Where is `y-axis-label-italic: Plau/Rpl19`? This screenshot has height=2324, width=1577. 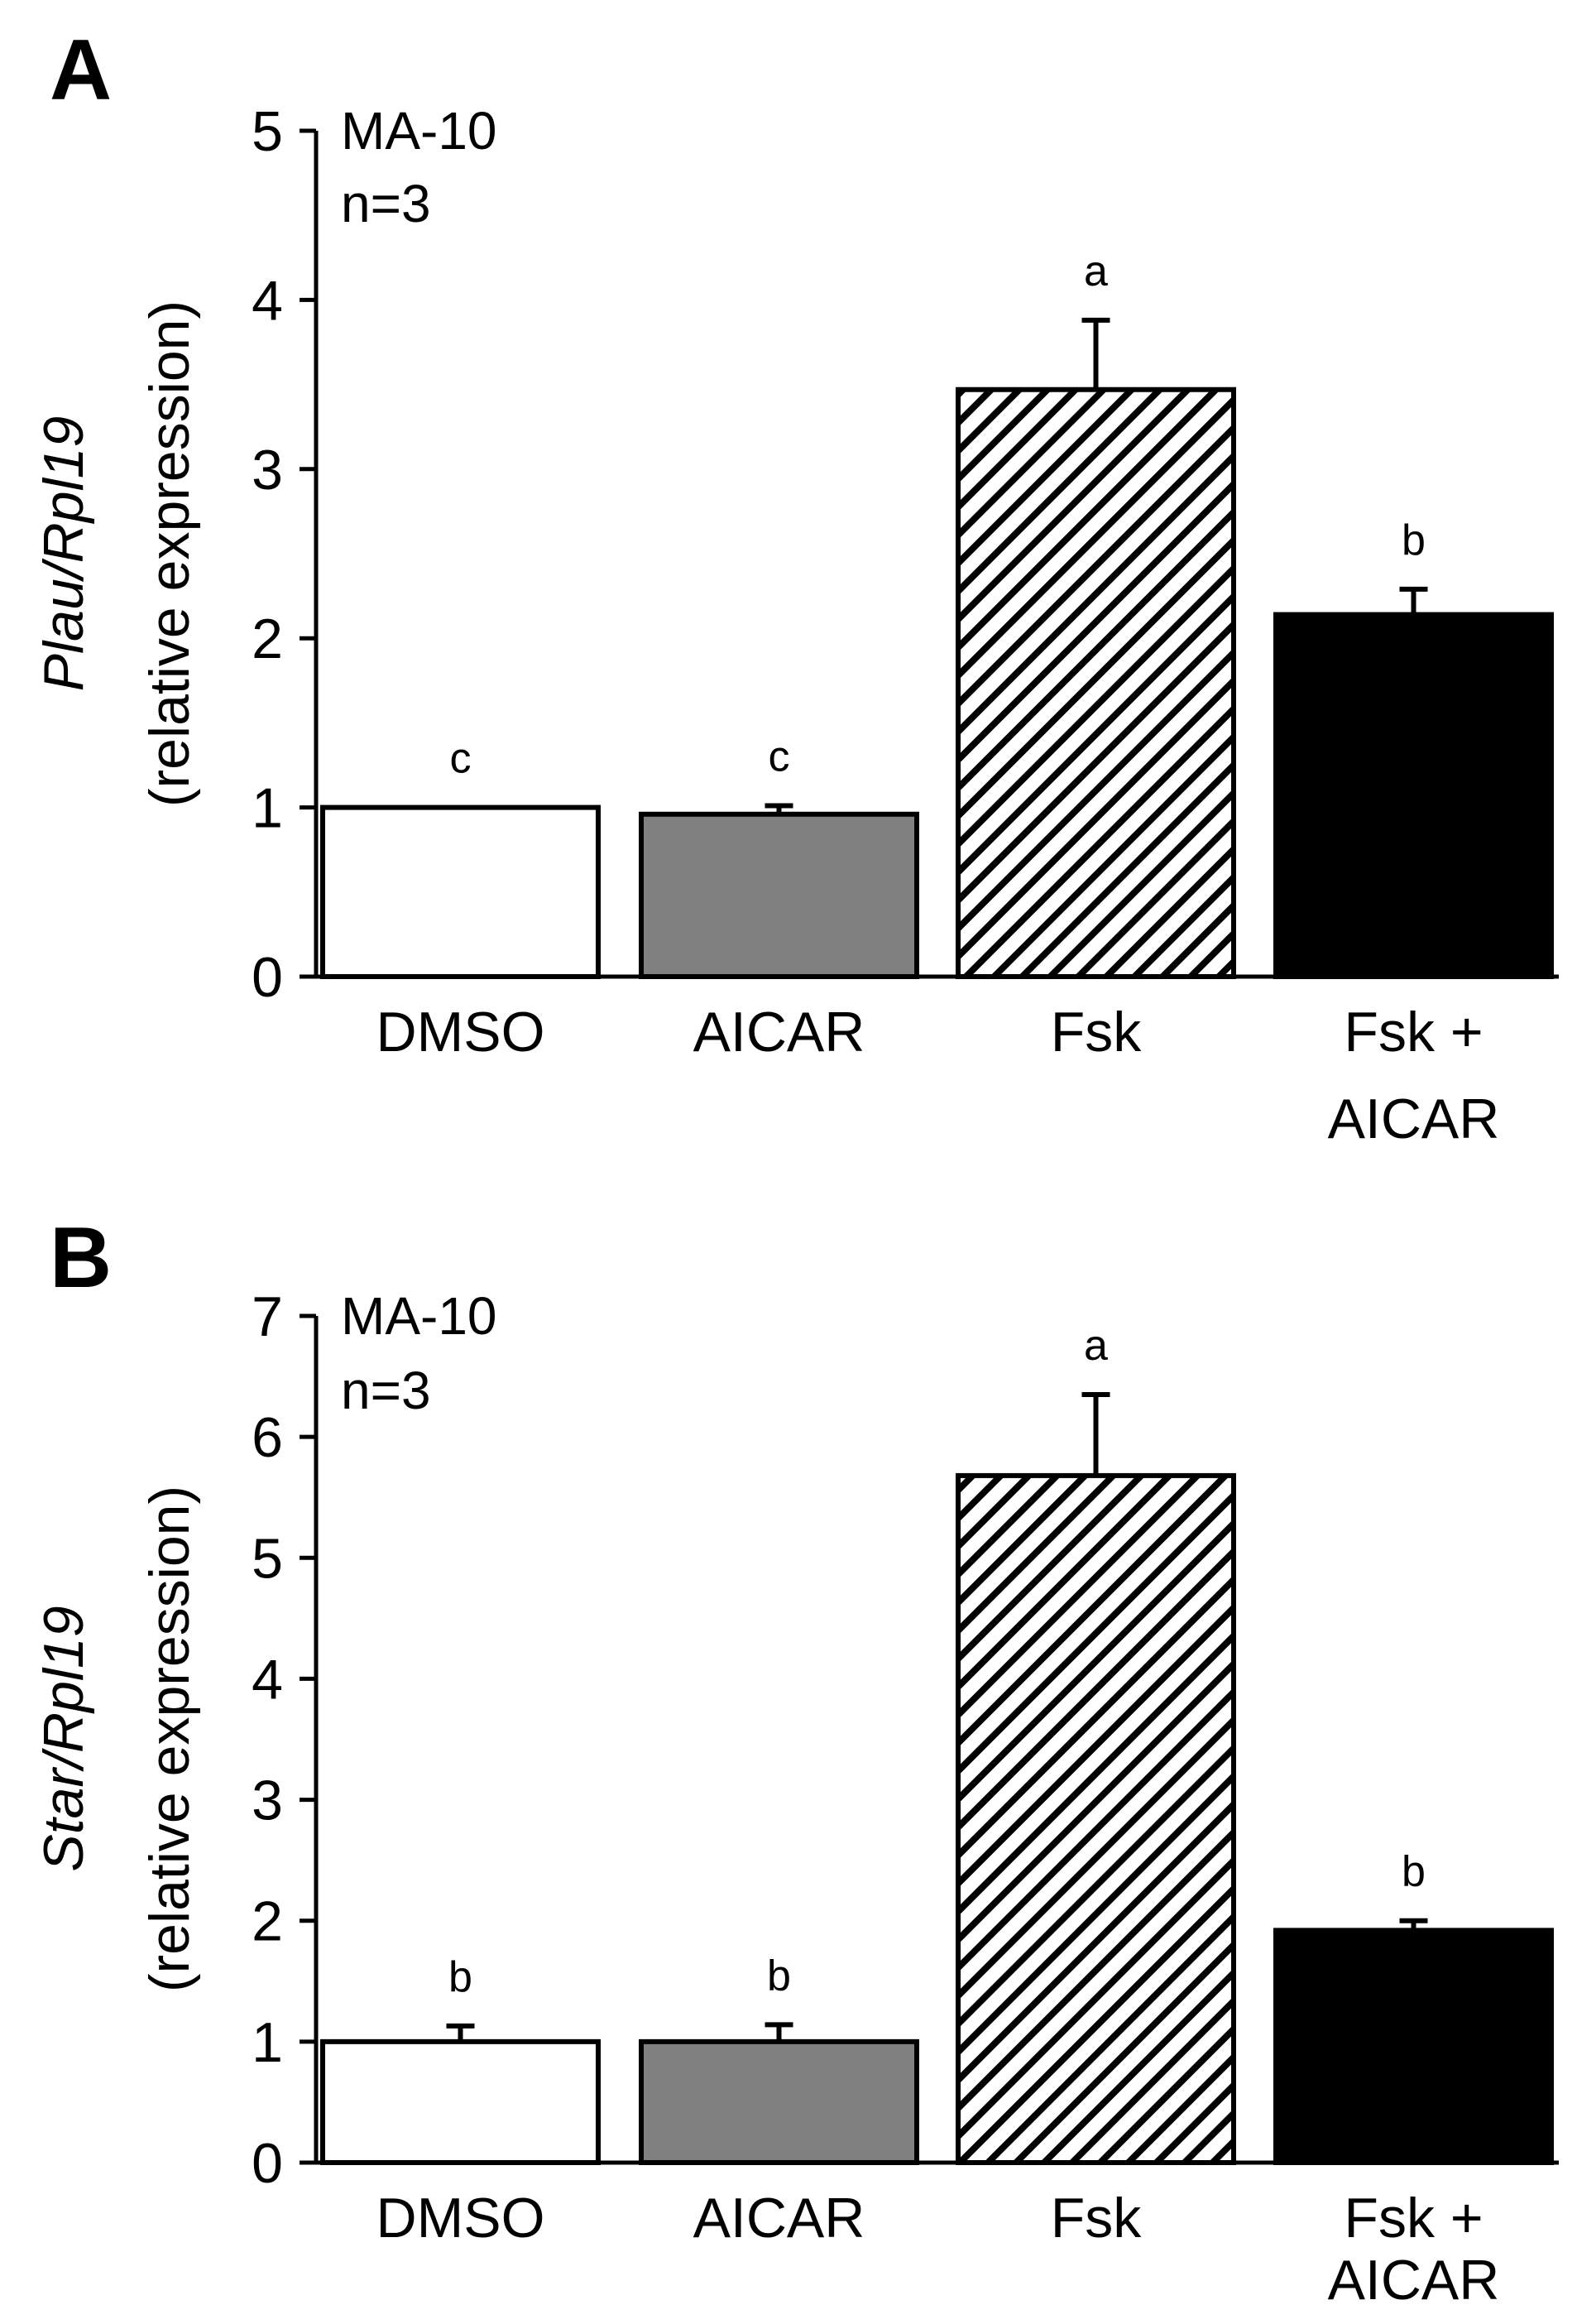
y-axis-label-italic: Plau/Rpl19 is located at coordinates (63, 554).